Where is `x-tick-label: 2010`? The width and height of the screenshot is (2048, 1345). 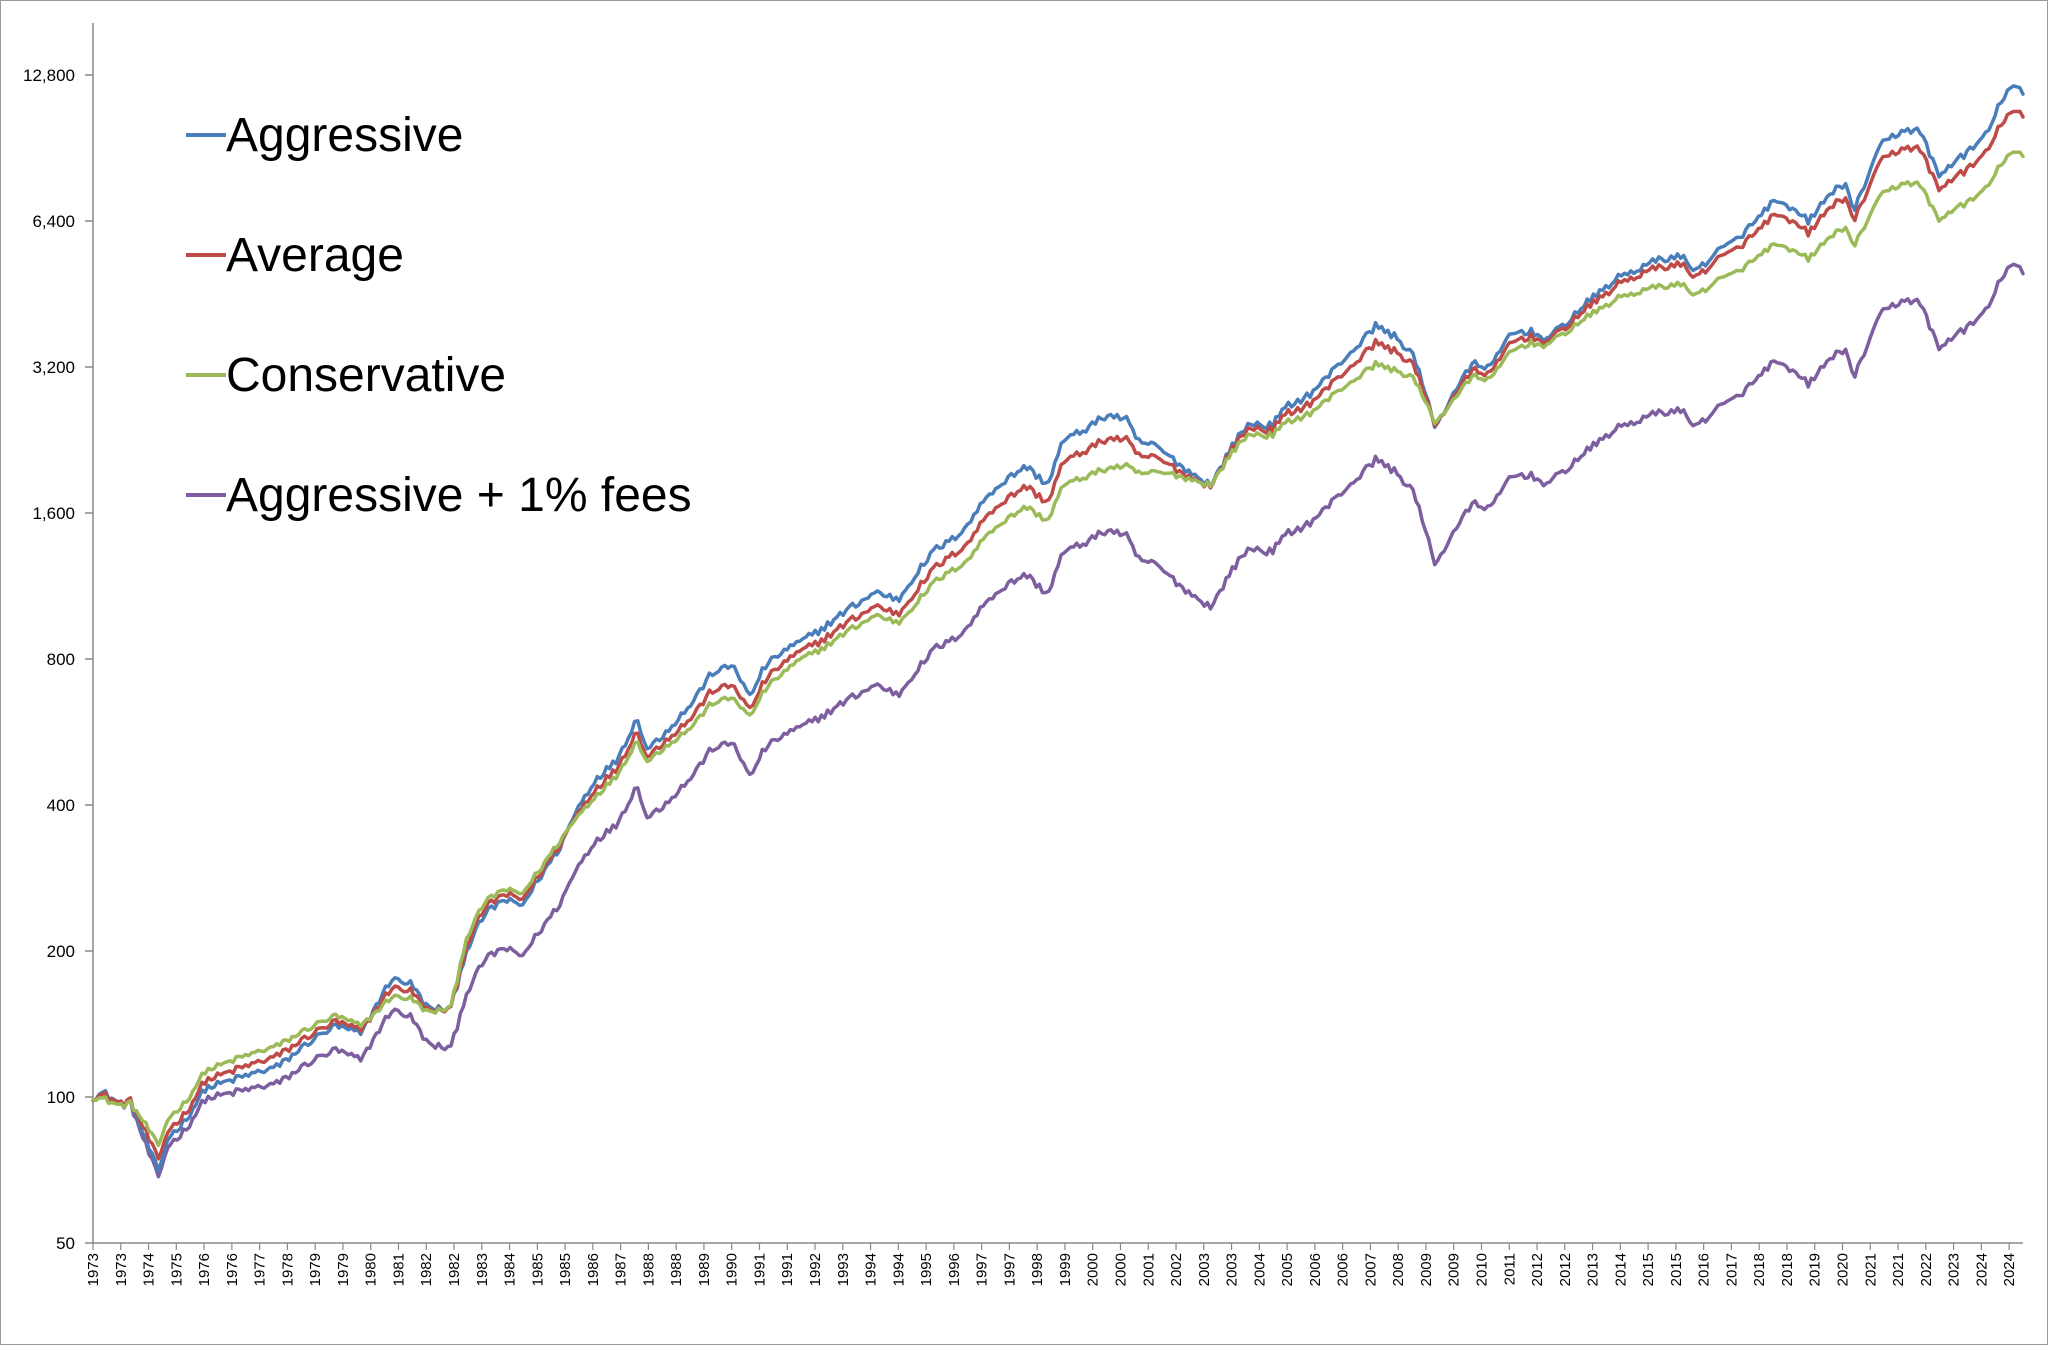 x-tick-label: 2010 is located at coordinates (1481, 1269).